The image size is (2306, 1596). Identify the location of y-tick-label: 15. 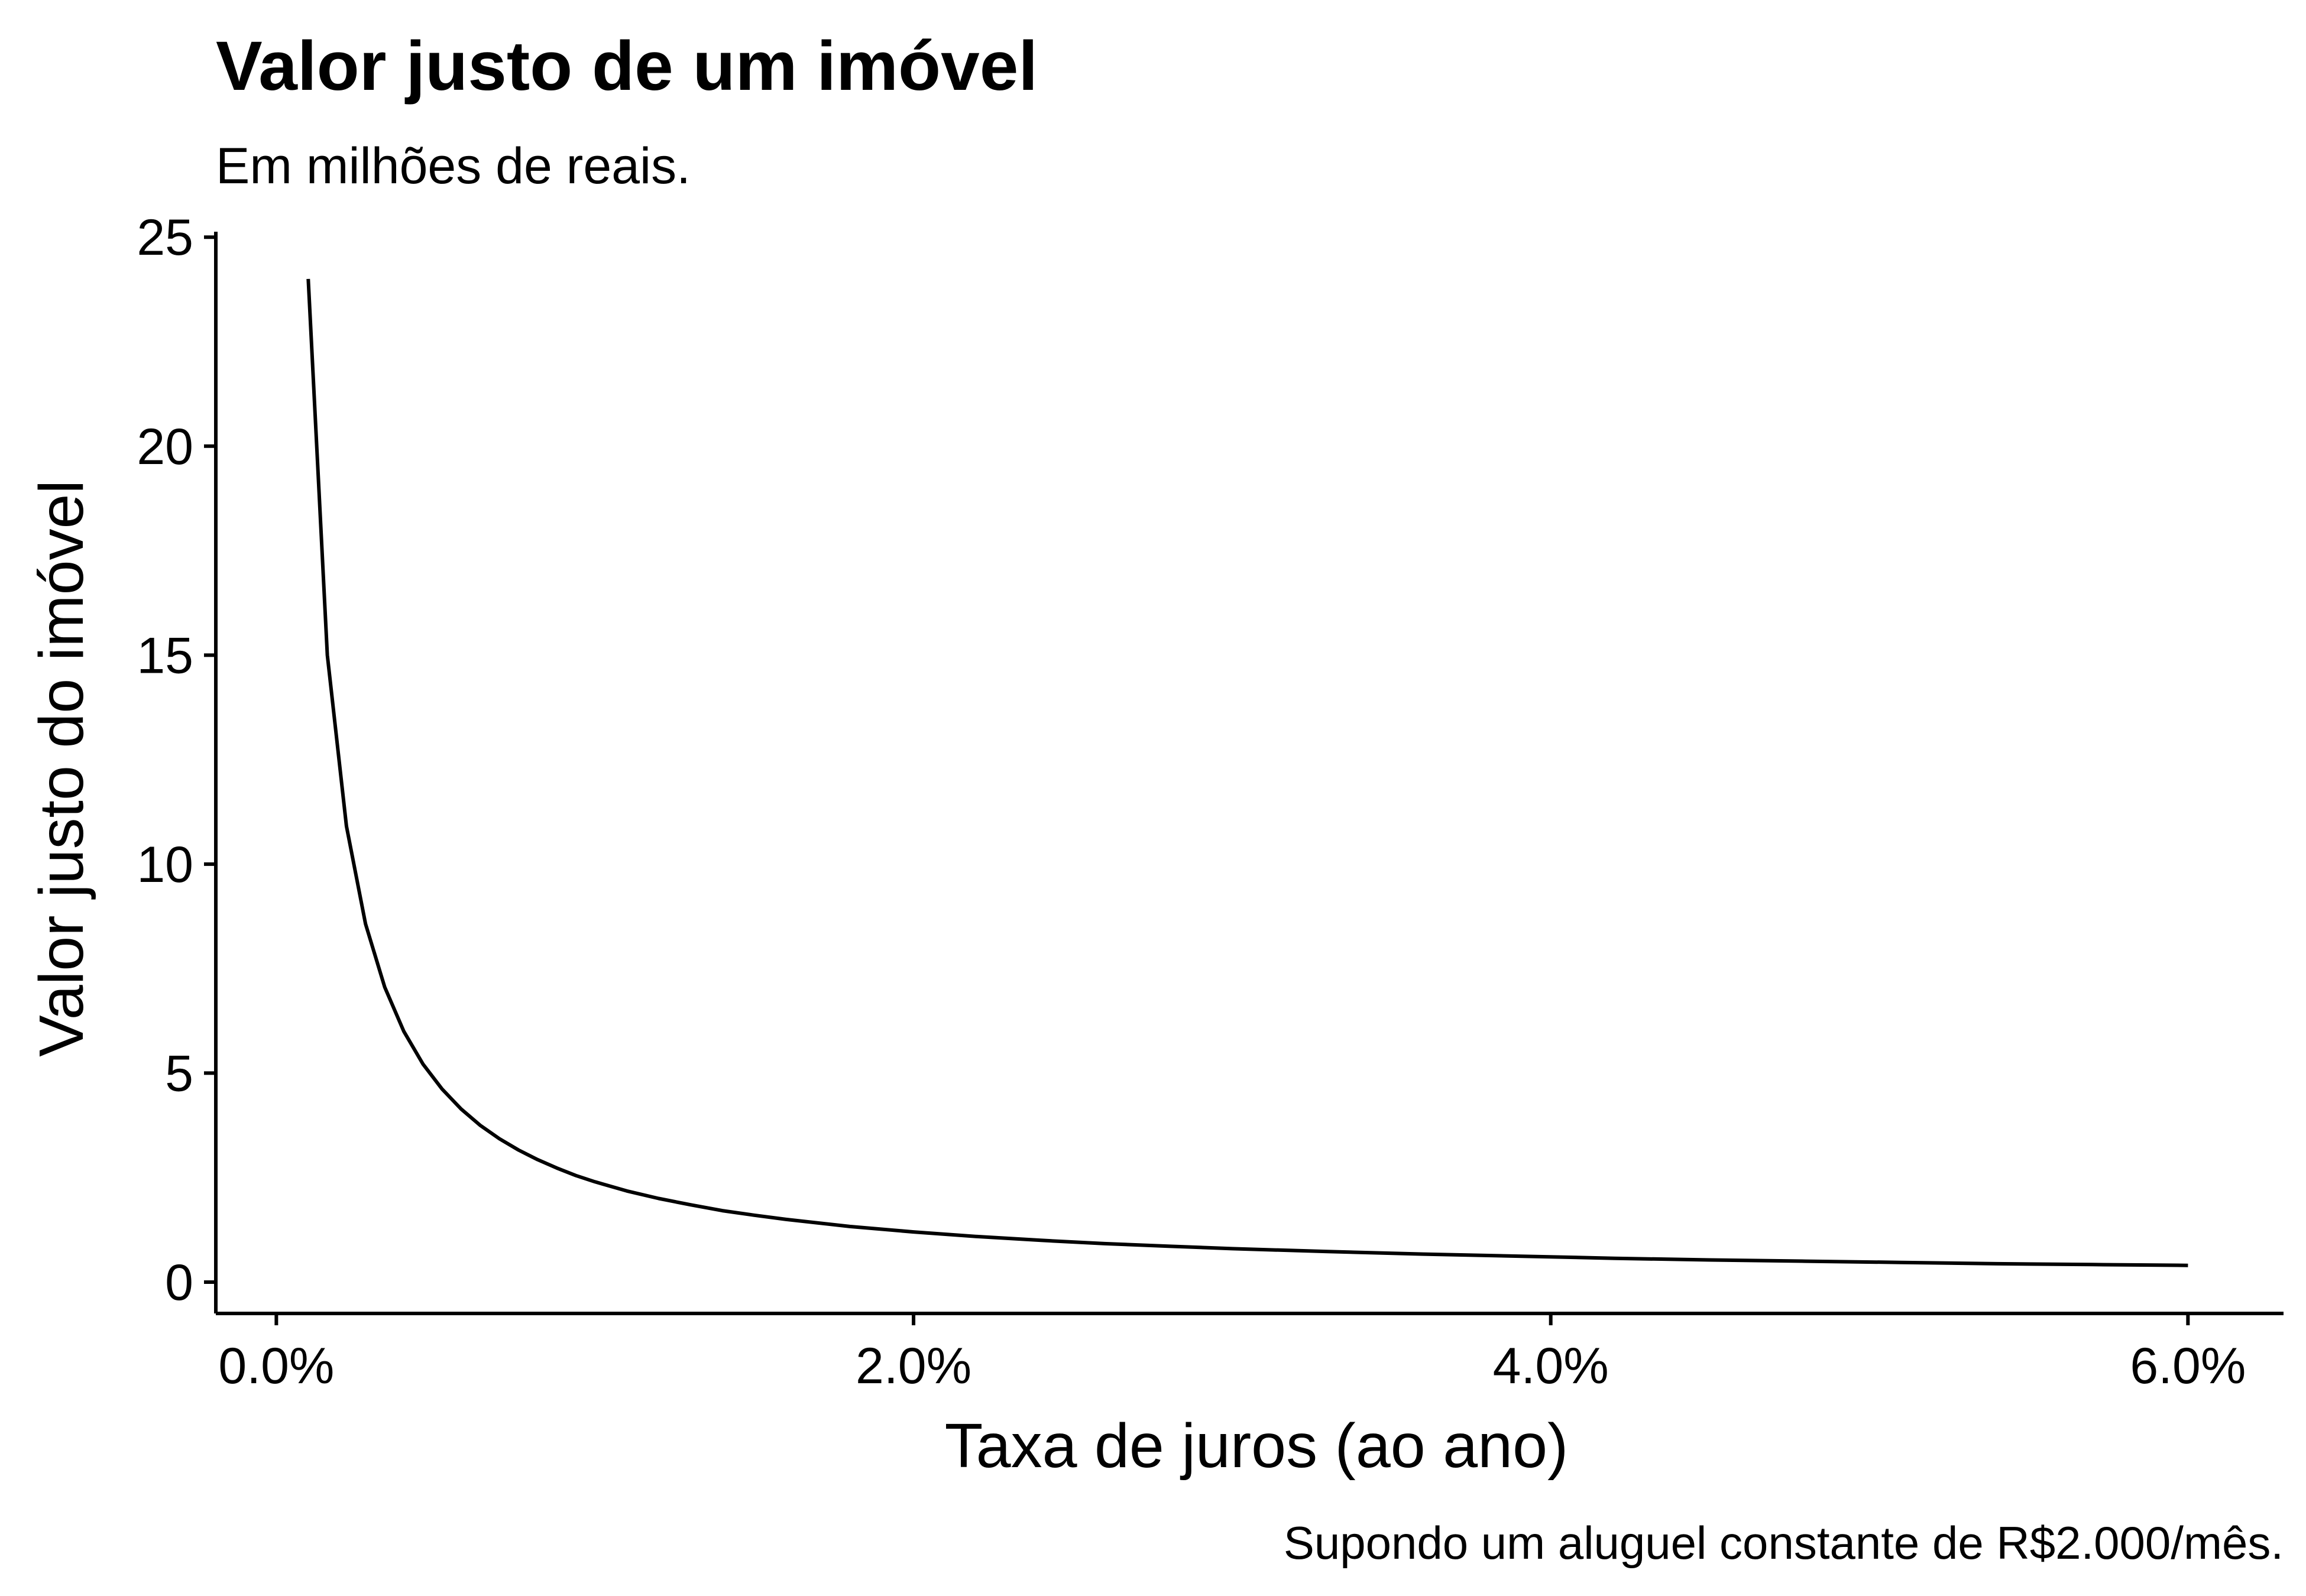
(165, 655).